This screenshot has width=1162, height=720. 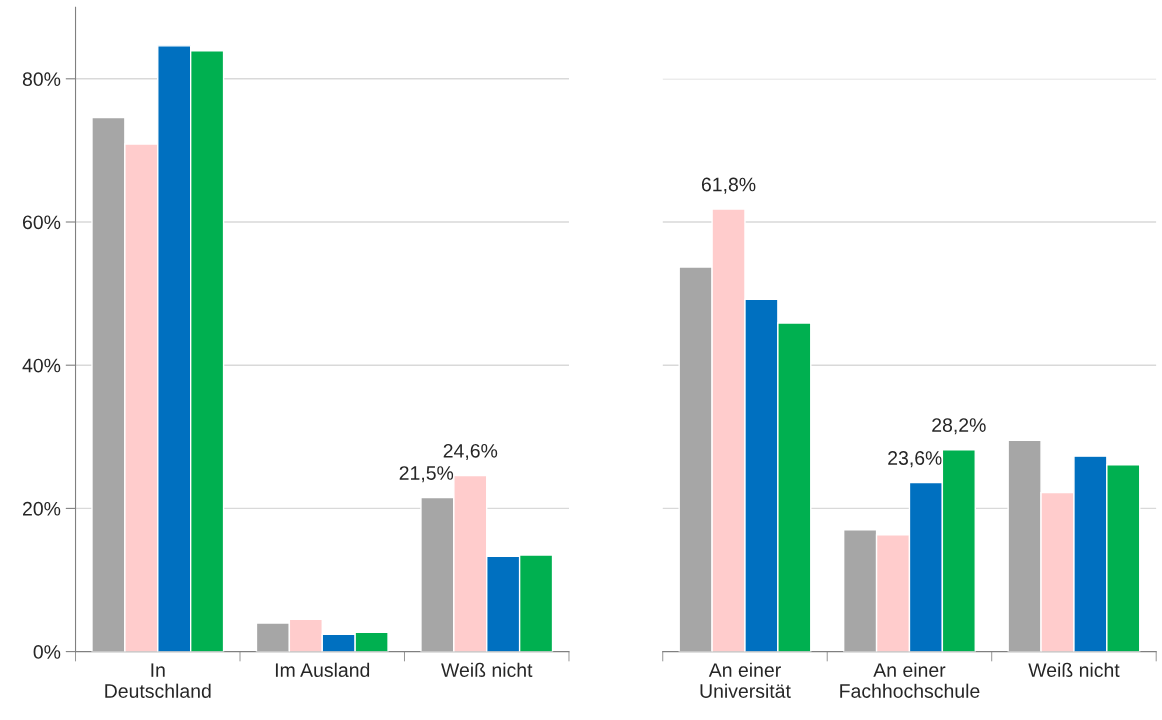 What do you see at coordinates (426, 474) in the screenshot?
I see `data-label: 21,5%` at bounding box center [426, 474].